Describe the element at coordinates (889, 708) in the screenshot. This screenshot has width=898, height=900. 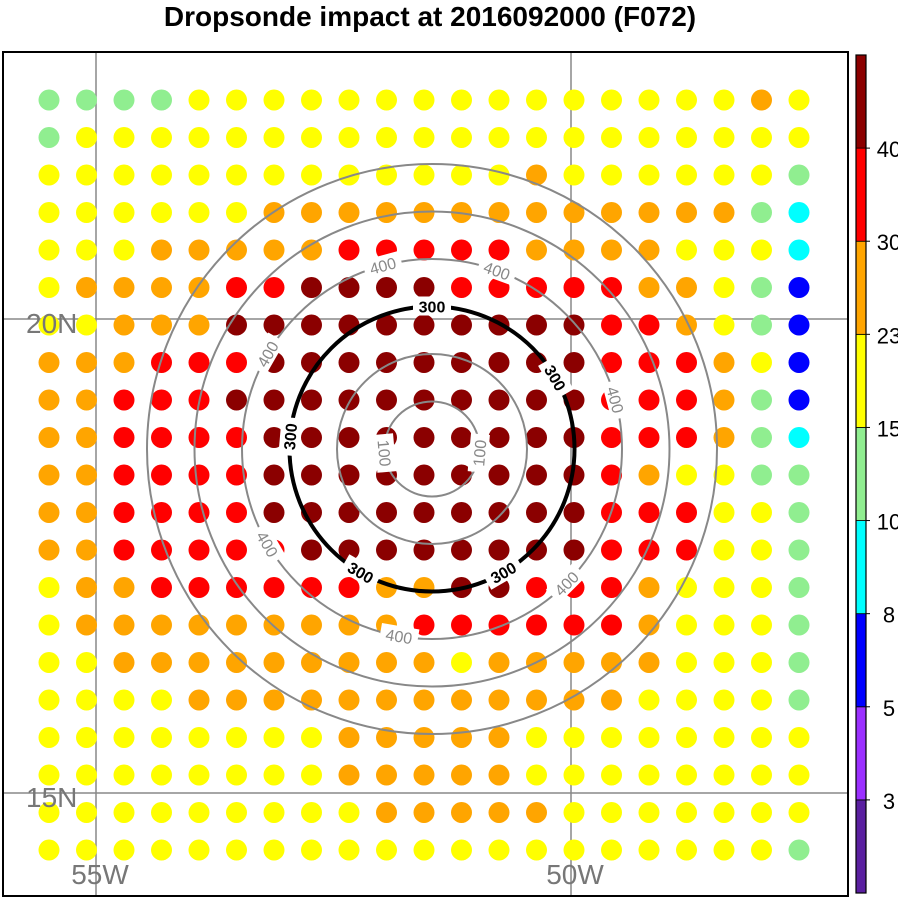
I see `colorbar-label: 5` at that location.